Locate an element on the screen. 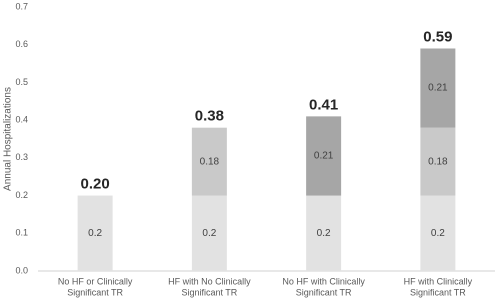  y-tick-label: 0.7 is located at coordinates (21, 6).